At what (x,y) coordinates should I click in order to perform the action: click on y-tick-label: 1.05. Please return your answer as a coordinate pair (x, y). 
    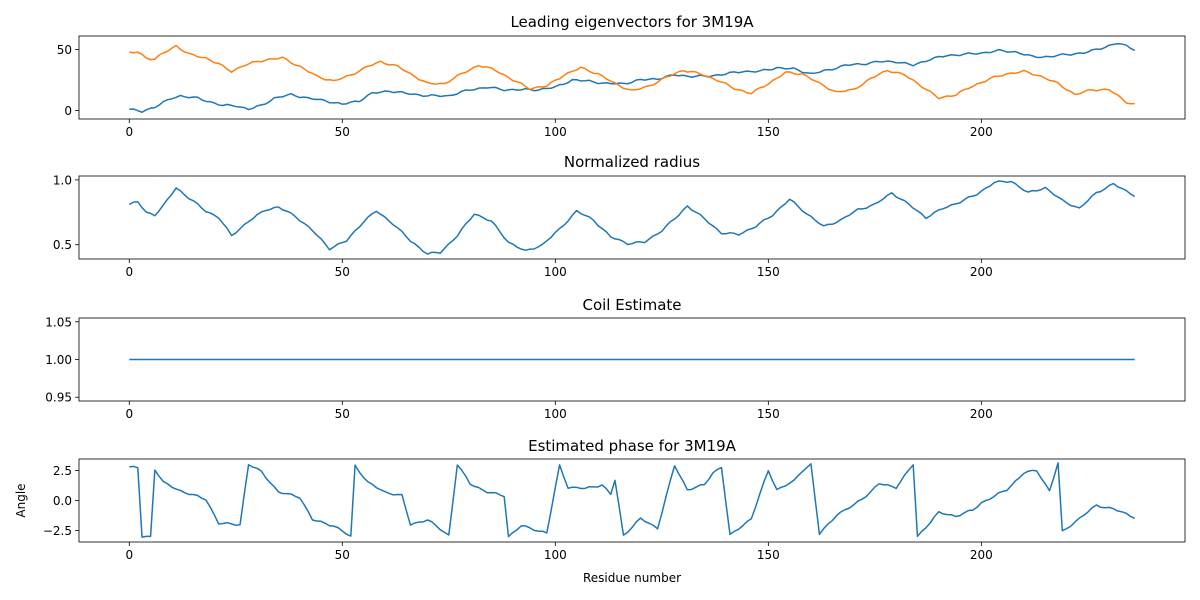
    Looking at the image, I should click on (58, 322).